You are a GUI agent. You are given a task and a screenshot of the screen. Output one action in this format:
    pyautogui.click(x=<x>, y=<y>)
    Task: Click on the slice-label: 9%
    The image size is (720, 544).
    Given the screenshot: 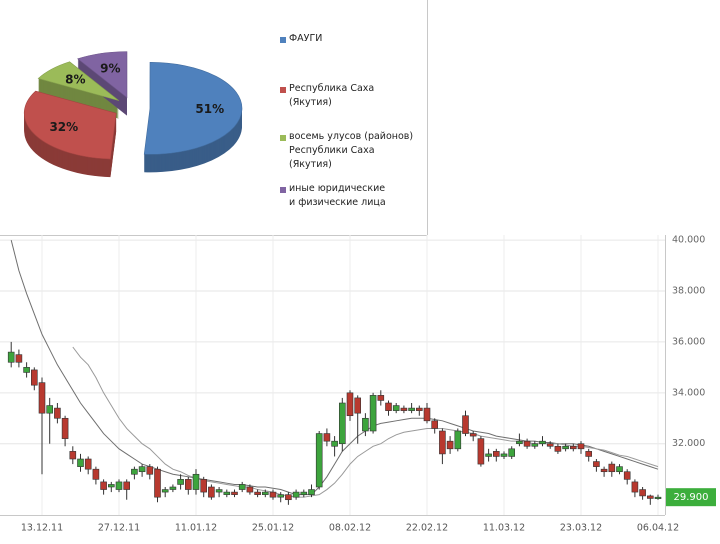 What is the action you would take?
    pyautogui.click(x=110, y=68)
    